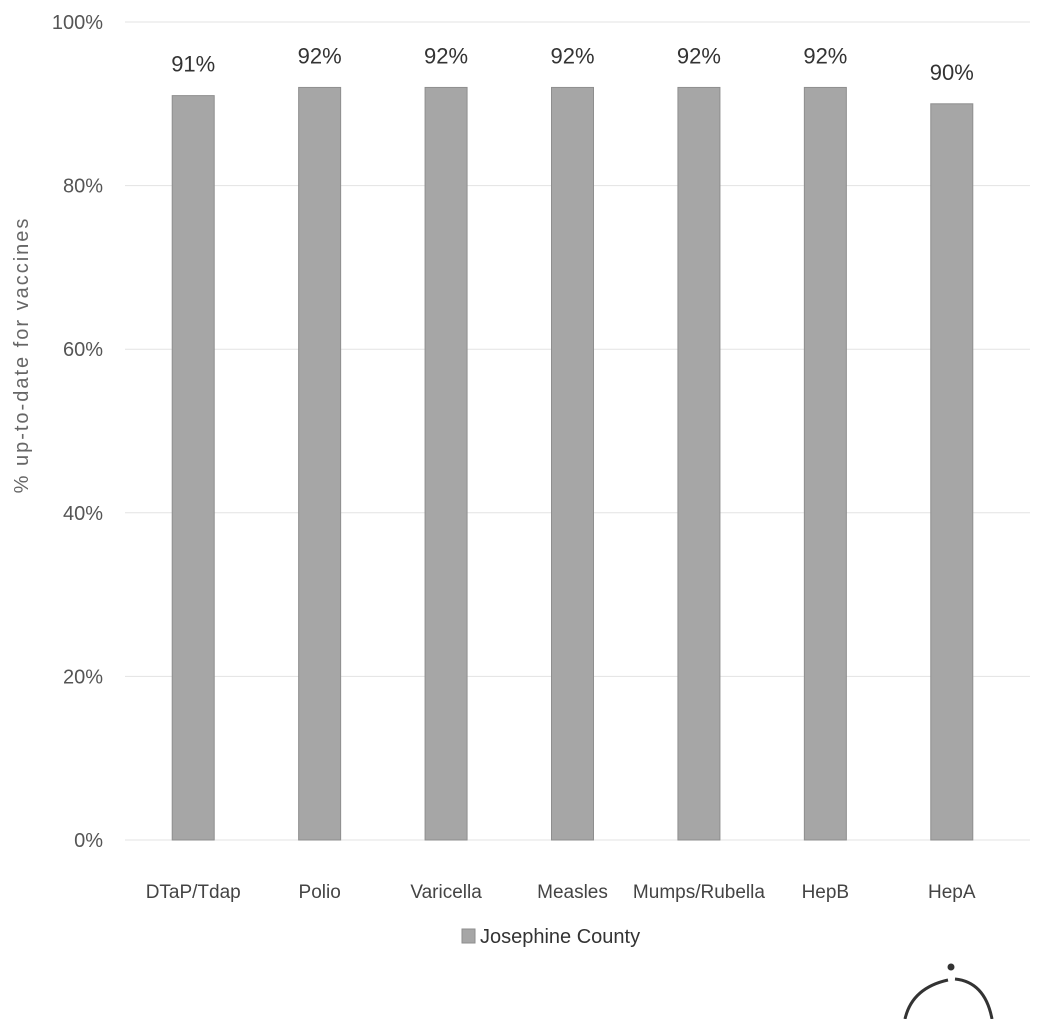 The image size is (1041, 1024). I want to click on y-tick-label: 100%, so click(77, 23).